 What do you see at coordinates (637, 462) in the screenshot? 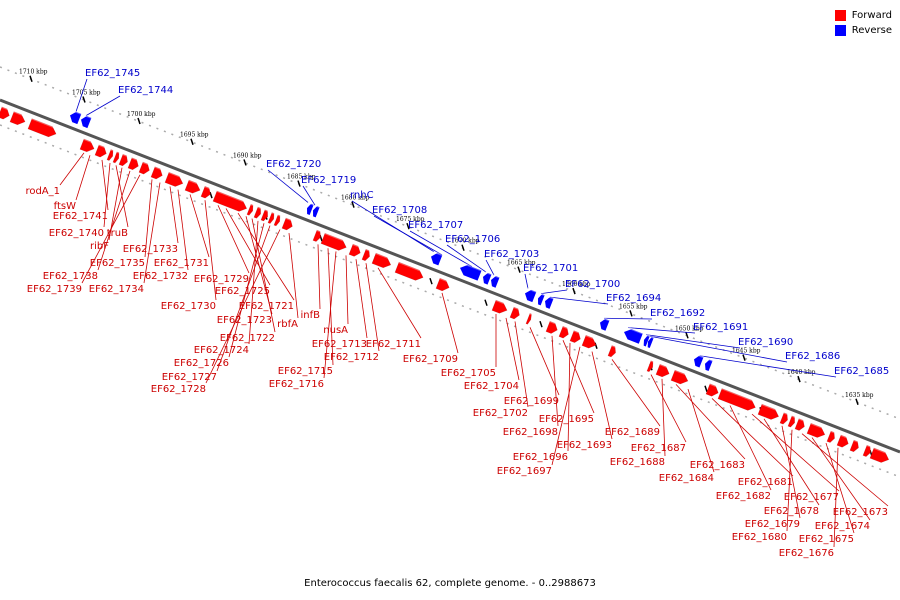
I see `forward-gene-label: EF62_1688` at bounding box center [637, 462].